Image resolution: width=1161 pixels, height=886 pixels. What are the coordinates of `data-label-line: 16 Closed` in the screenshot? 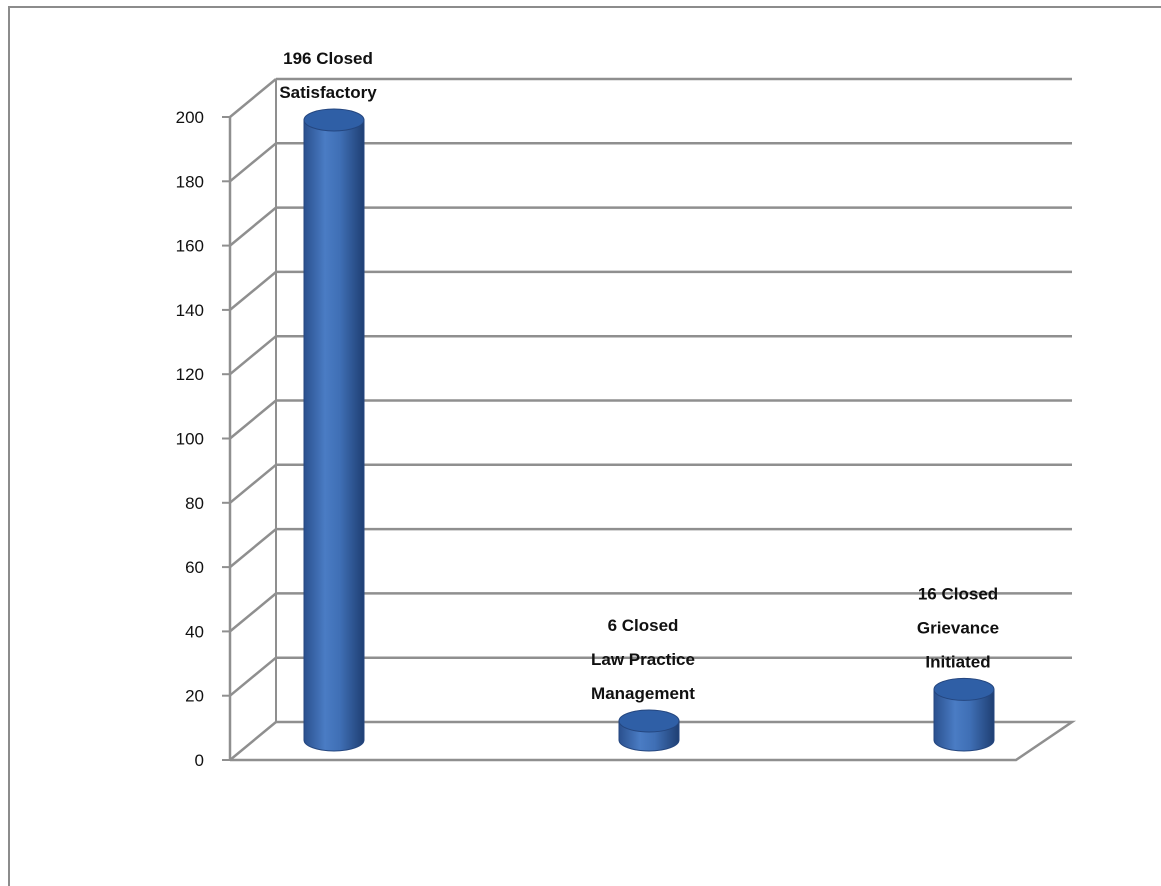 It's located at (958, 593).